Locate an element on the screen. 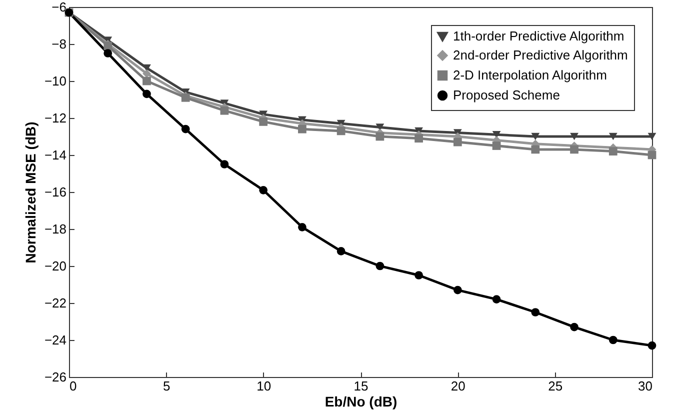 This screenshot has width=690, height=415. x-axis-title: Eb/No (dB) is located at coordinates (361, 402).